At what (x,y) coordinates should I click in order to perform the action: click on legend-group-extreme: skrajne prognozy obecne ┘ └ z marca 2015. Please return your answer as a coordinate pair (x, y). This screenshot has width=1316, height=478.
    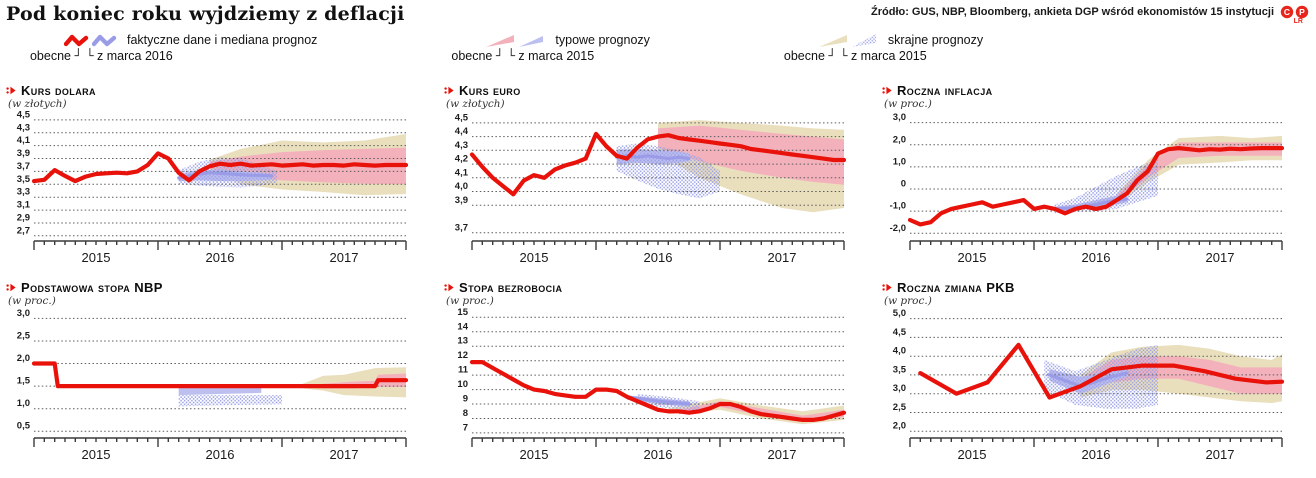
    Looking at the image, I should click on (871, 55).